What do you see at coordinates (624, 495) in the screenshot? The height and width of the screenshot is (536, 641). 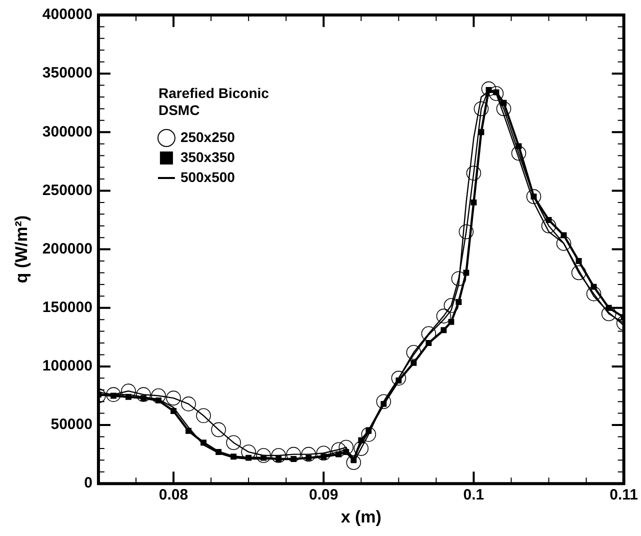 I see `x-tick-label: 0.11` at bounding box center [624, 495].